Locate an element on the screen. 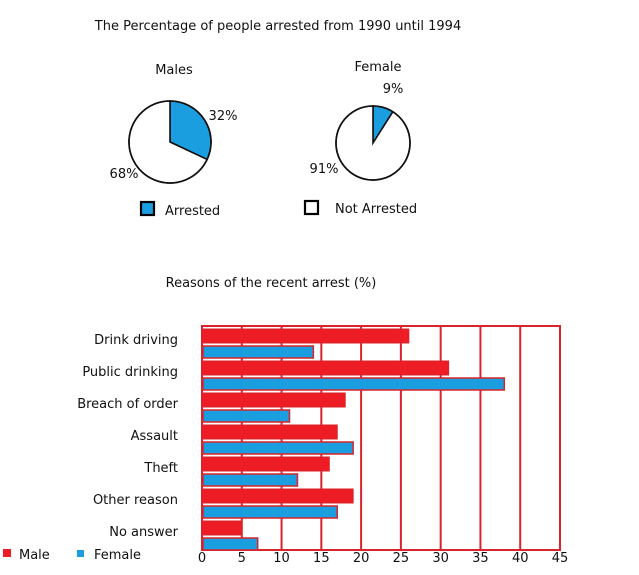  bar-category-label: Other reason is located at coordinates (135, 500).